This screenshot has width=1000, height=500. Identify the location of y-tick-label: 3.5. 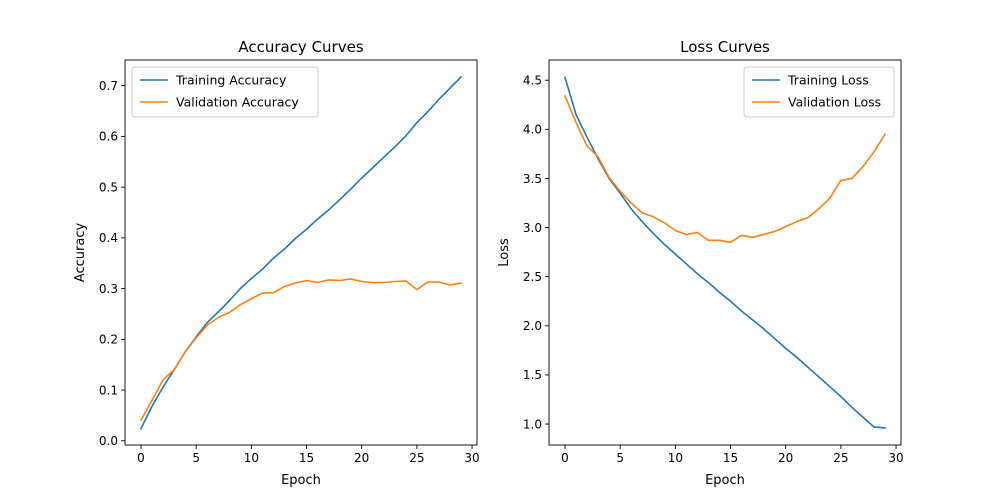
(532, 179).